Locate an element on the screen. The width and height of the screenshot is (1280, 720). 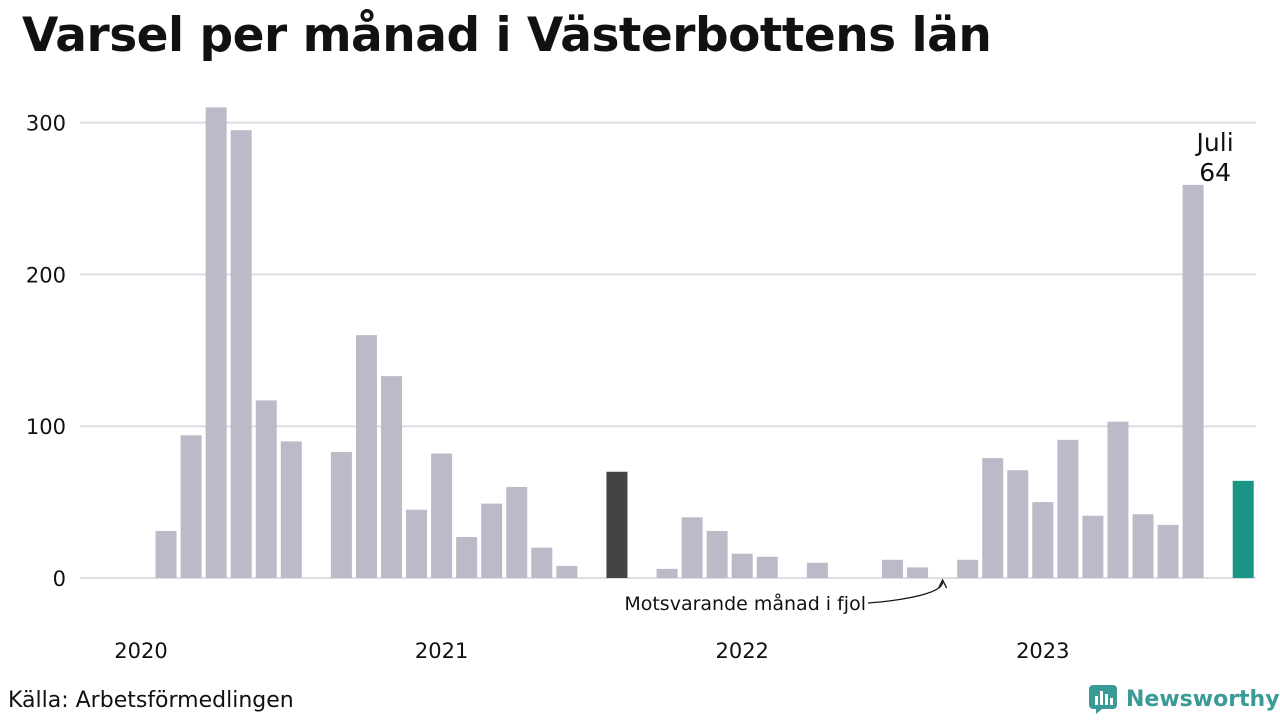
bar-highlight is located at coordinates (1243, 529).